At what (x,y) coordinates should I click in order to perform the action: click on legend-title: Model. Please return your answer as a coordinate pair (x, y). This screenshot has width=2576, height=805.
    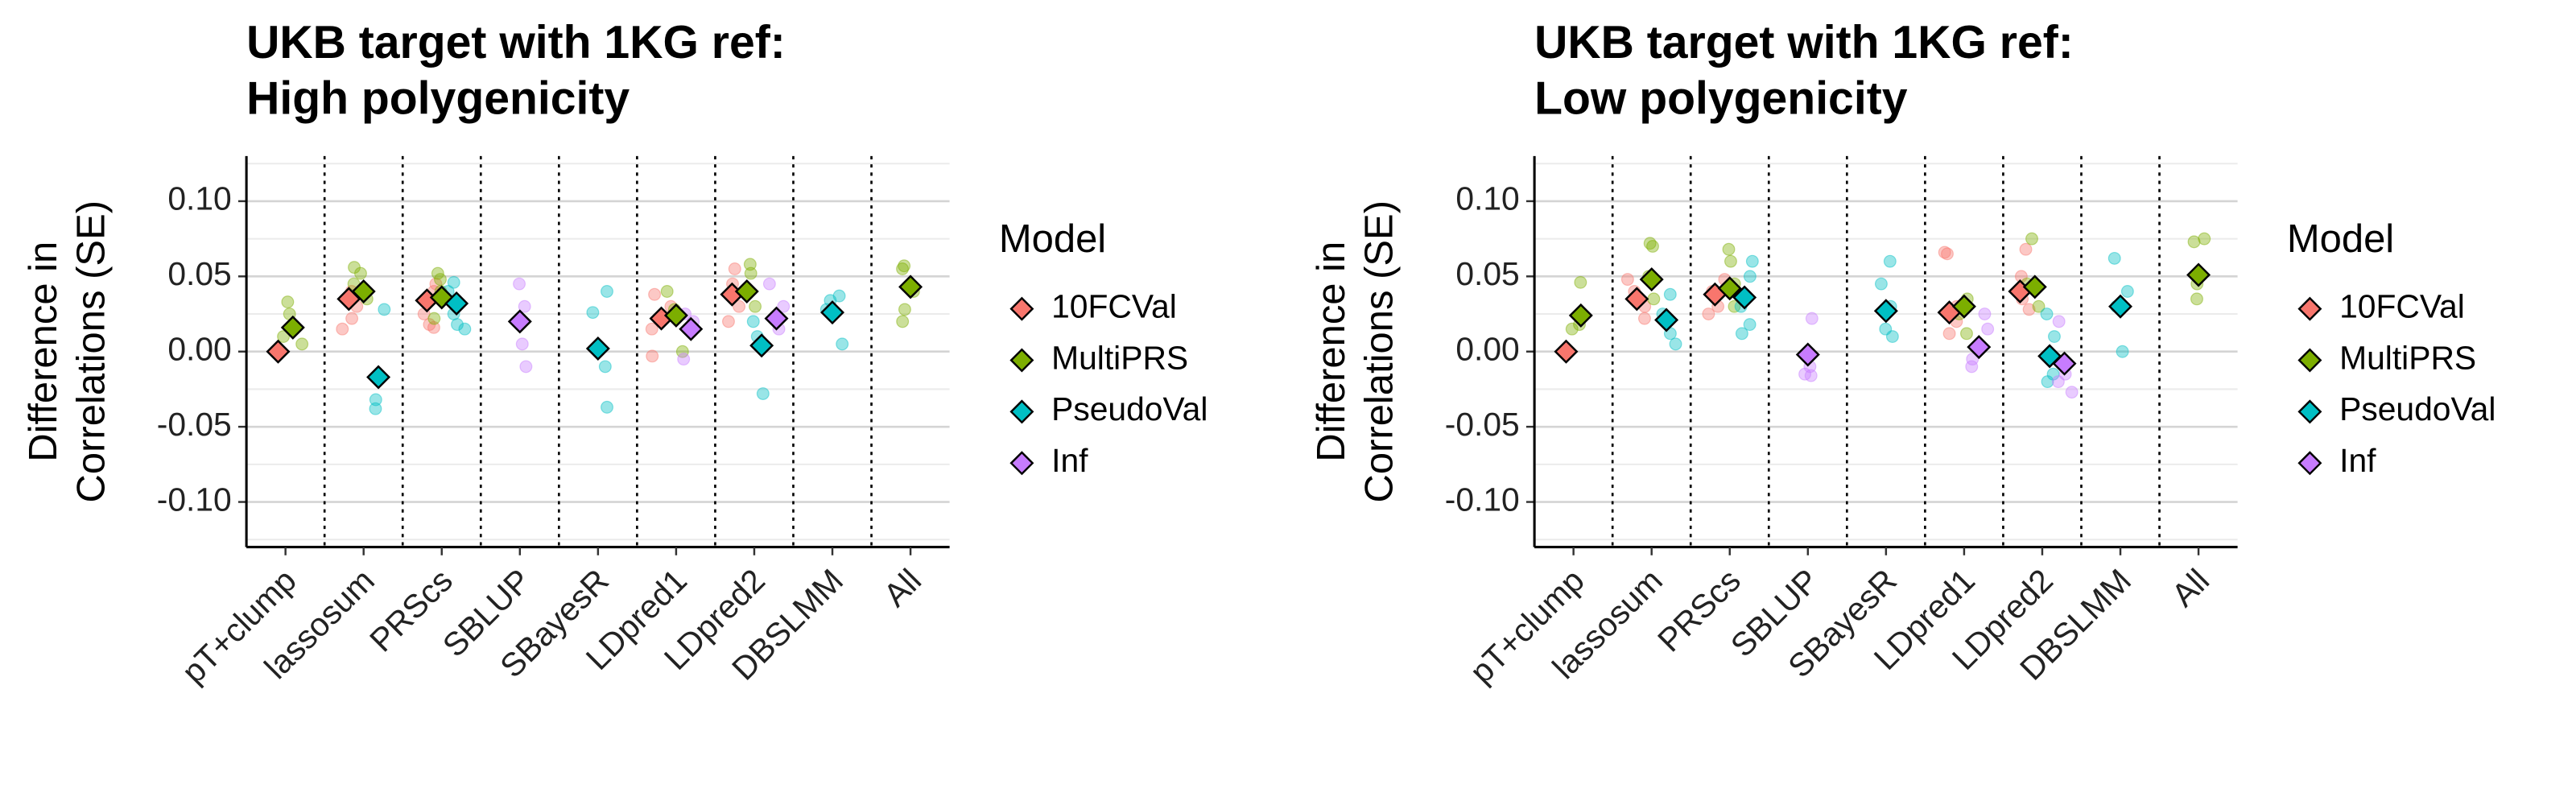
    Looking at the image, I should click on (2340, 239).